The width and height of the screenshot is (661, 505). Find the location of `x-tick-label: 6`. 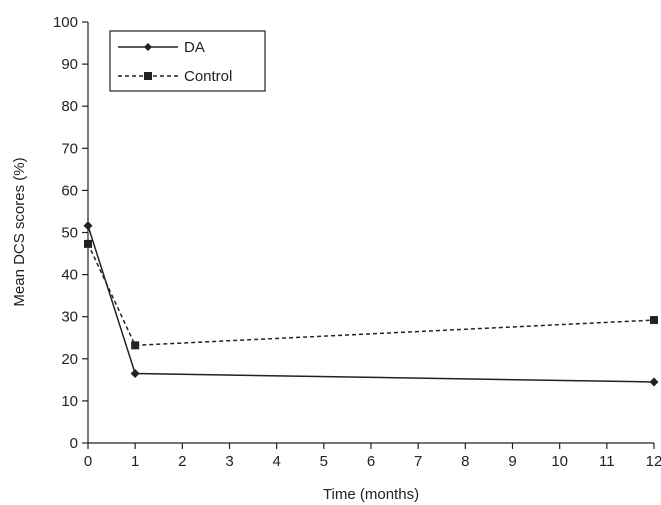

x-tick-label: 6 is located at coordinates (371, 461).